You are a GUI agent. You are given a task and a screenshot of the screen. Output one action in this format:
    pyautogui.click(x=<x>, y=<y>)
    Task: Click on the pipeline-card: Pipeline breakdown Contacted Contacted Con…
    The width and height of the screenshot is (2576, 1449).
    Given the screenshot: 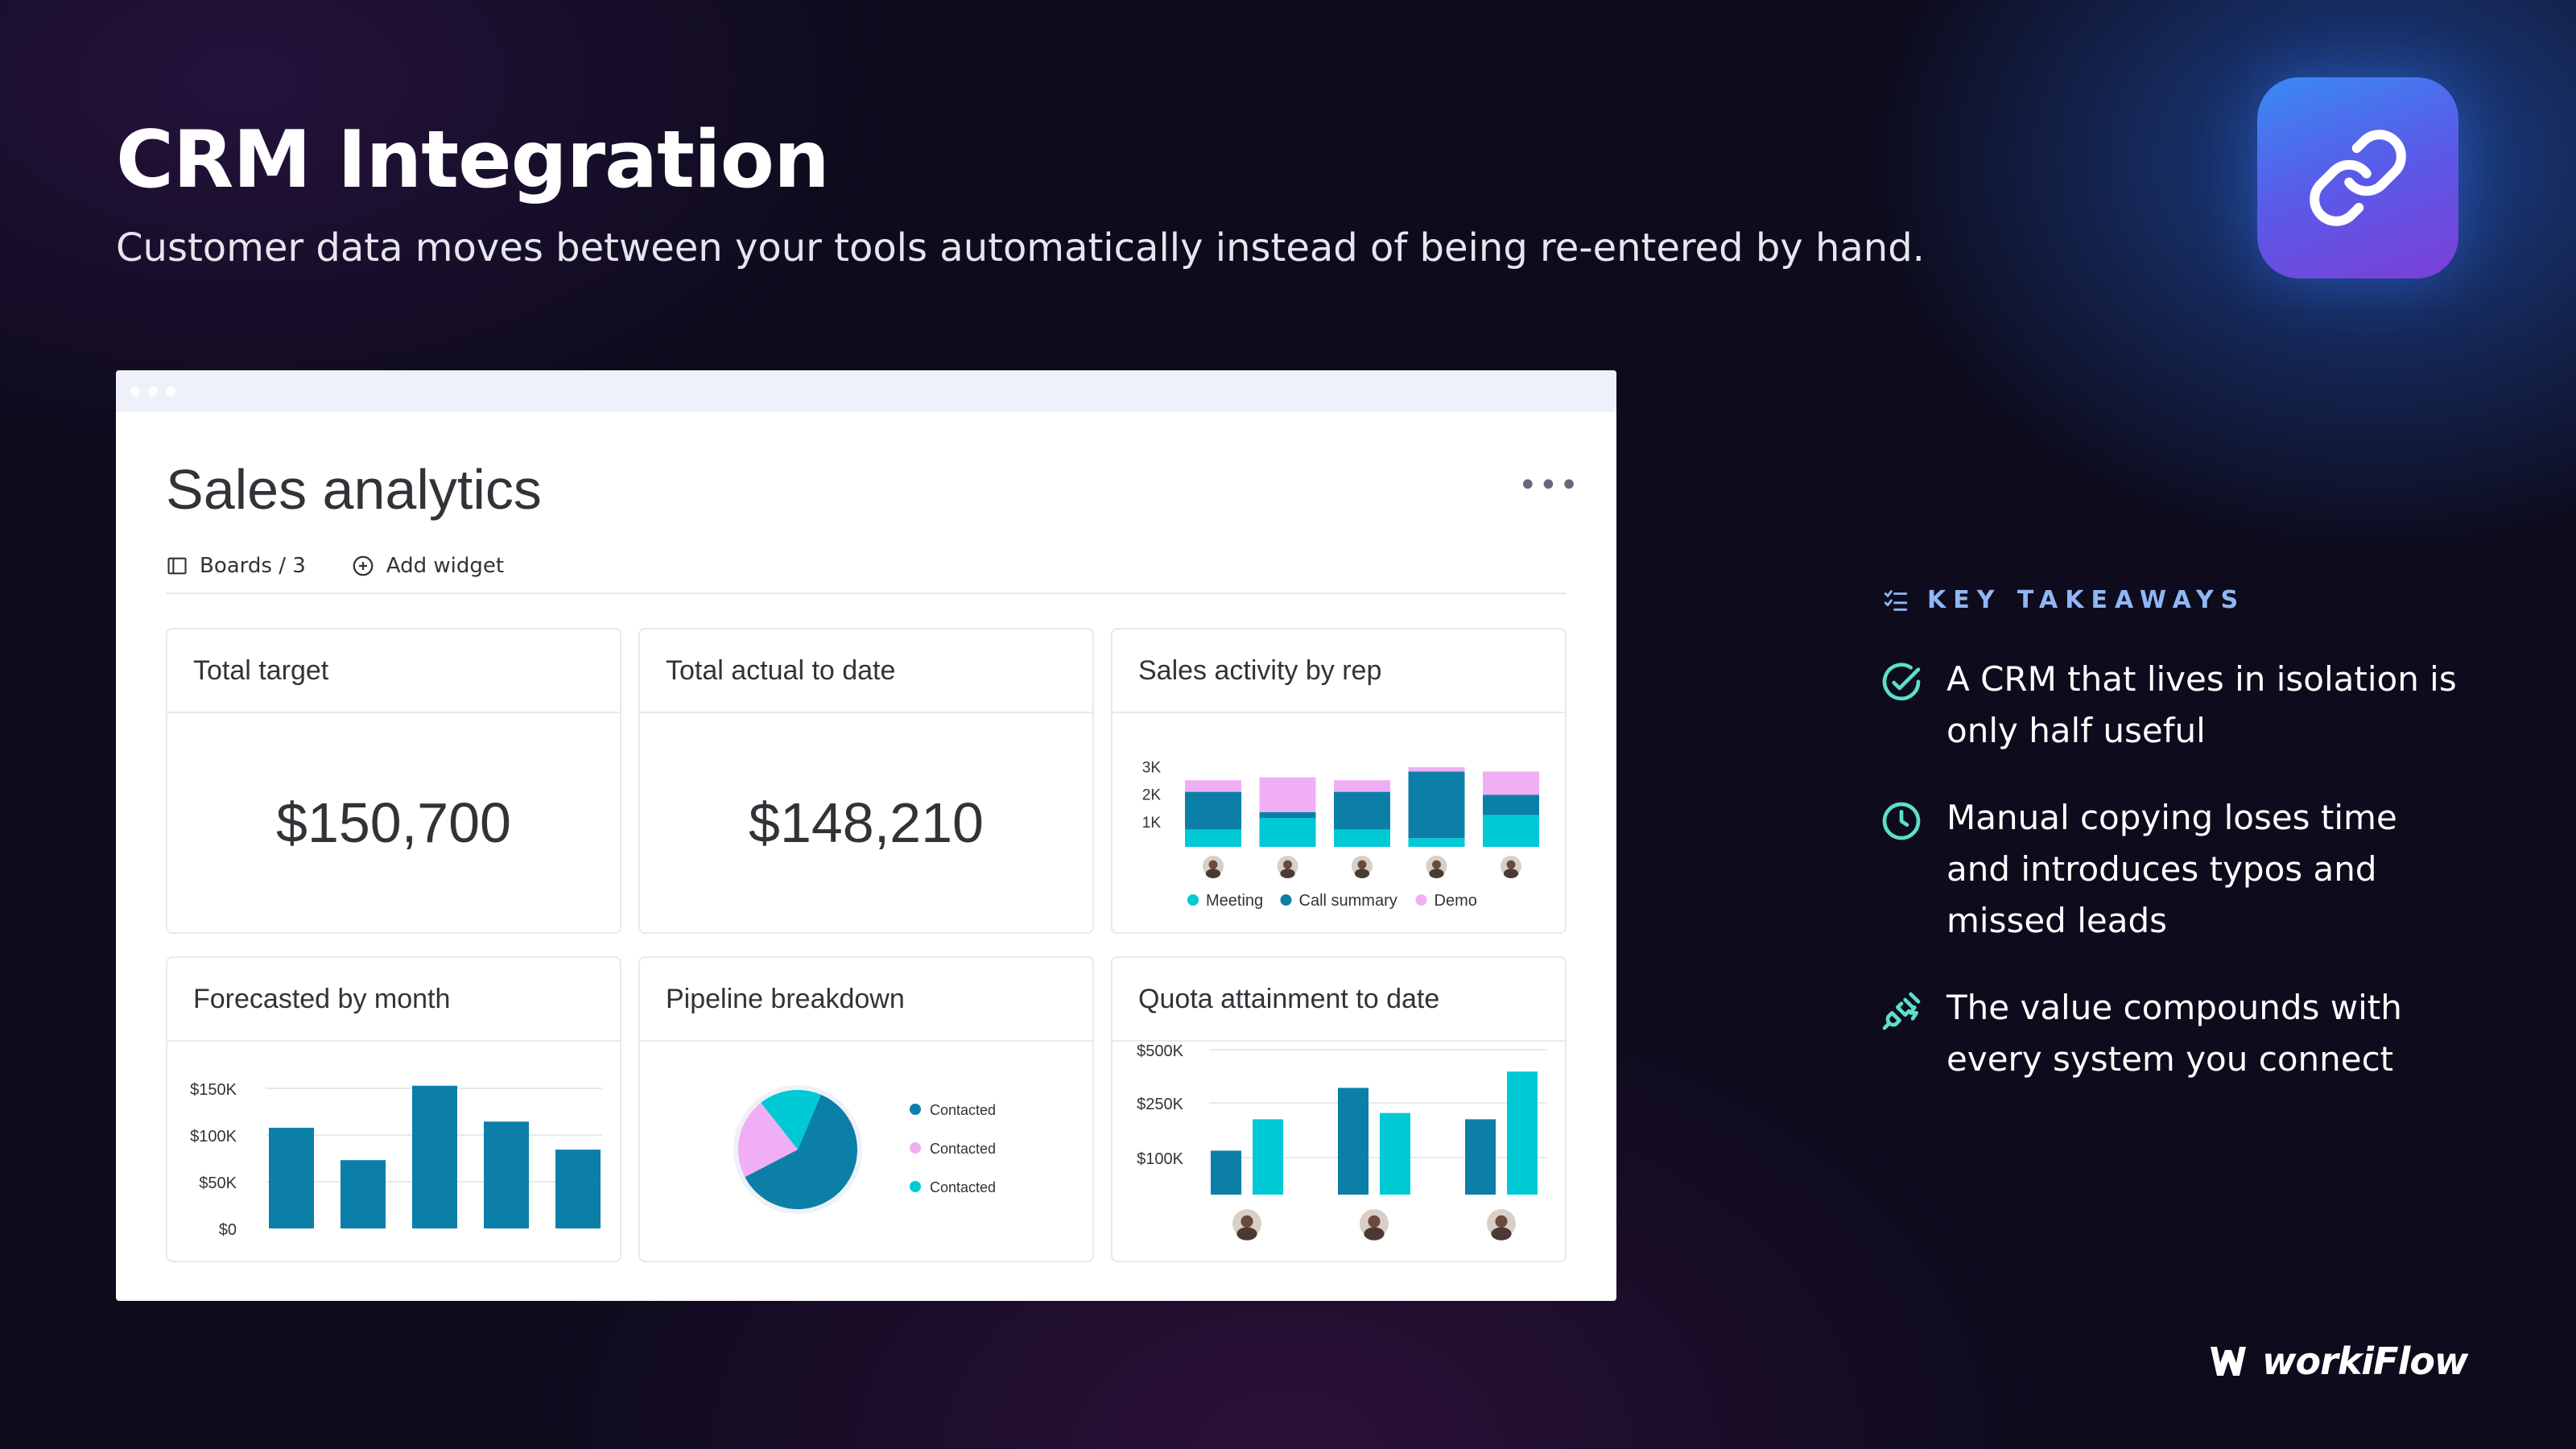 What is the action you would take?
    pyautogui.click(x=866, y=1109)
    